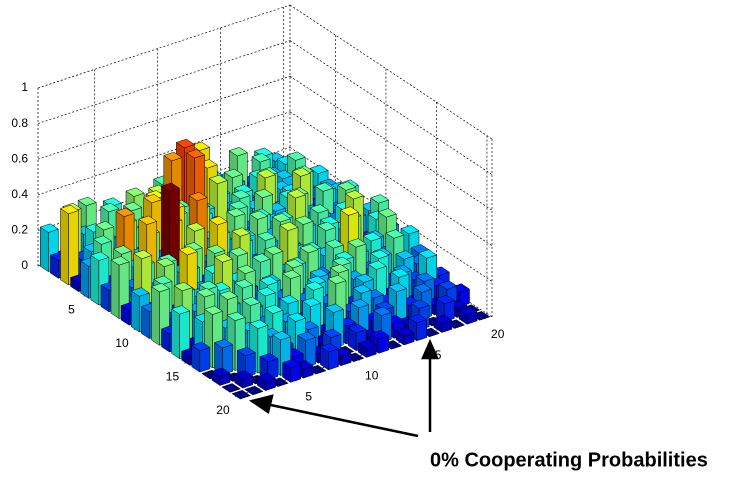 Image resolution: width=737 pixels, height=479 pixels. Describe the element at coordinates (19, 123) in the screenshot. I see `z-tick-label: 0.8` at that location.